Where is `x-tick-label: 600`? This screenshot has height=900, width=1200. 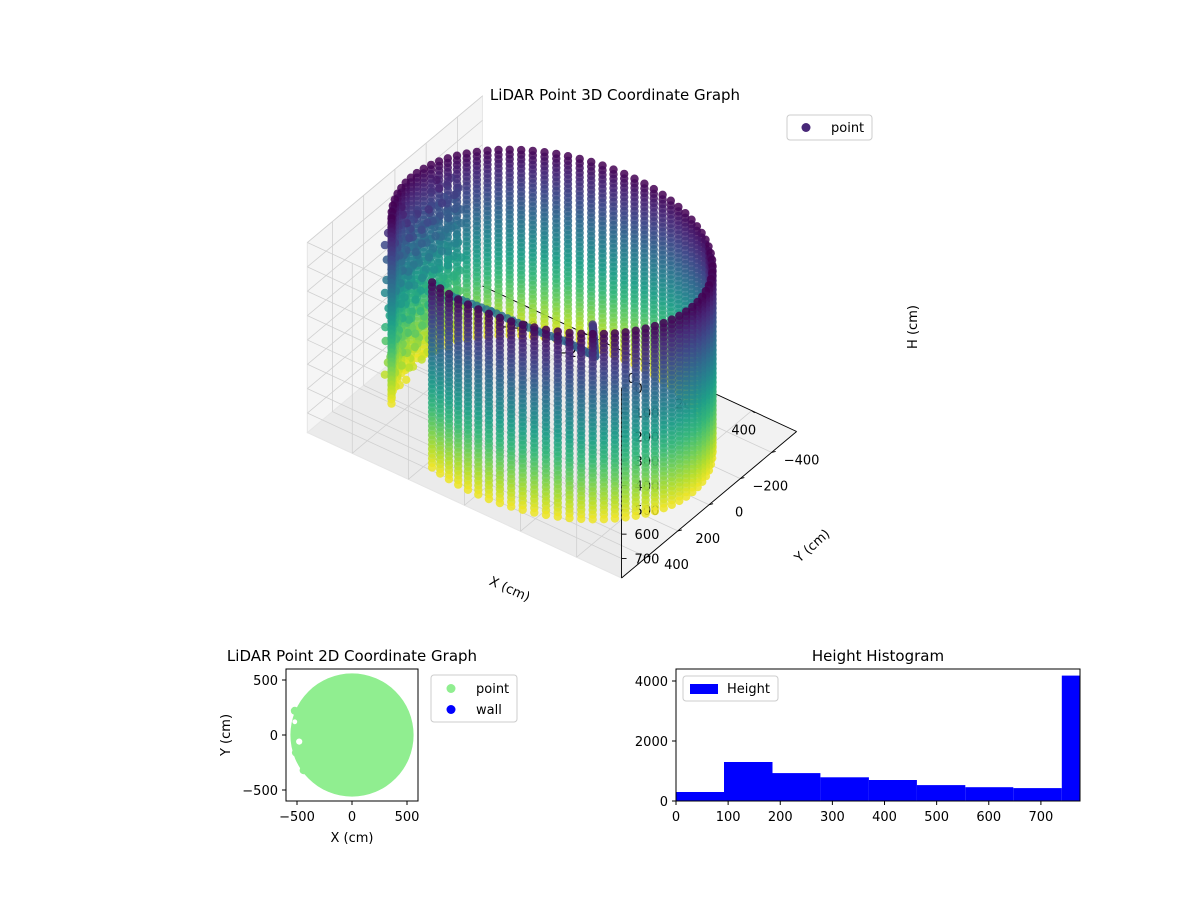 x-tick-label: 600 is located at coordinates (988, 817).